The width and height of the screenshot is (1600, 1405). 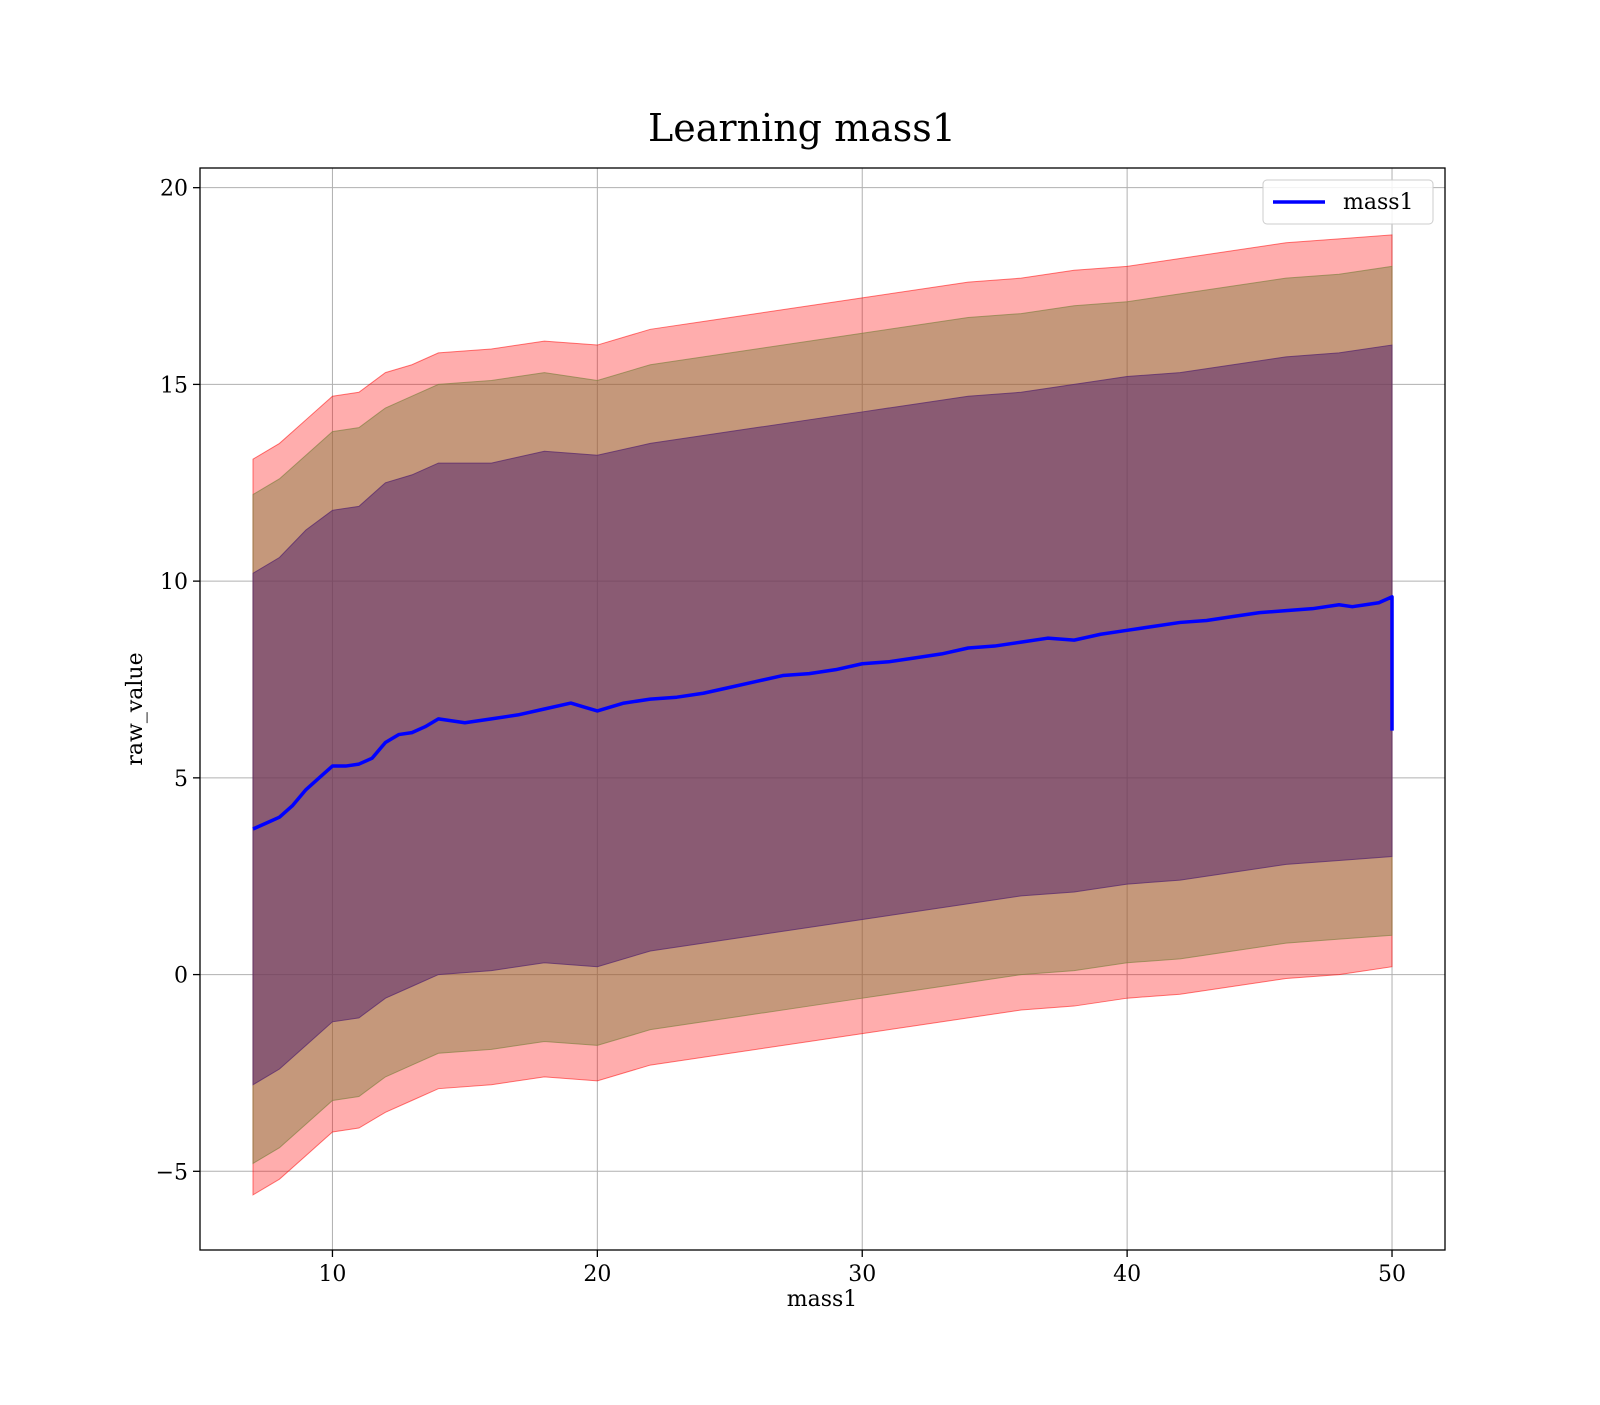 What do you see at coordinates (135, 708) in the screenshot?
I see `y-axis-label: raw_value` at bounding box center [135, 708].